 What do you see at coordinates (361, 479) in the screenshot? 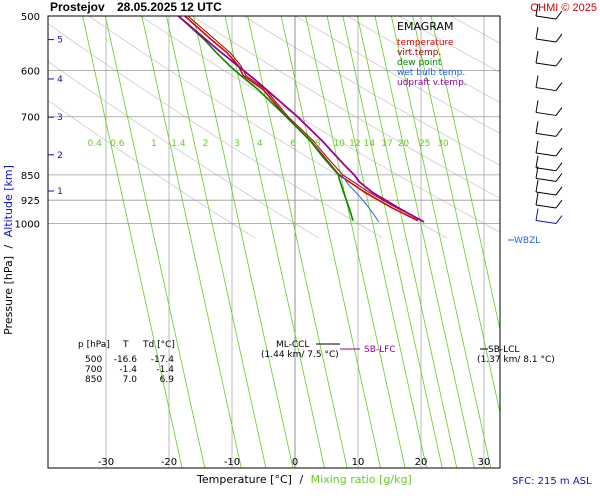
I see `x-label-mixing: Mixing ratio [g/kg]` at bounding box center [361, 479].